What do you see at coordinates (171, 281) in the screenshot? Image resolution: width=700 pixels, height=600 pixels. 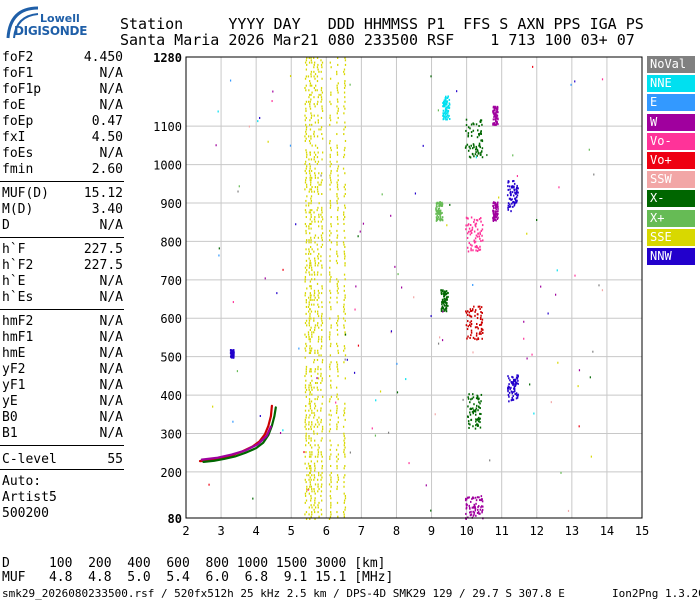 I see `y-tick-label: 700` at bounding box center [171, 281].